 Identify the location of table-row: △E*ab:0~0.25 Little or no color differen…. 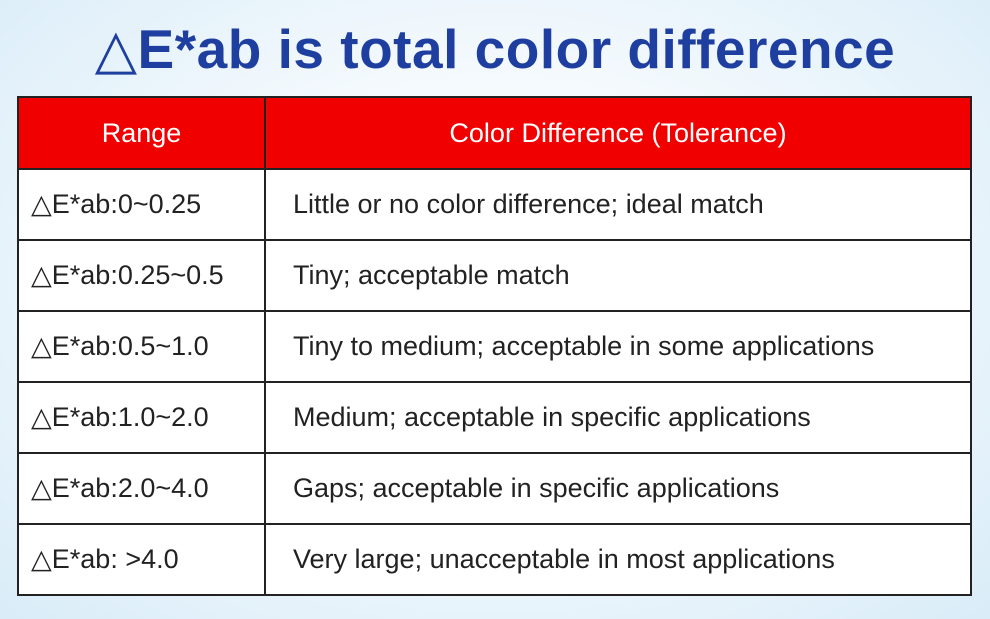
(494, 204).